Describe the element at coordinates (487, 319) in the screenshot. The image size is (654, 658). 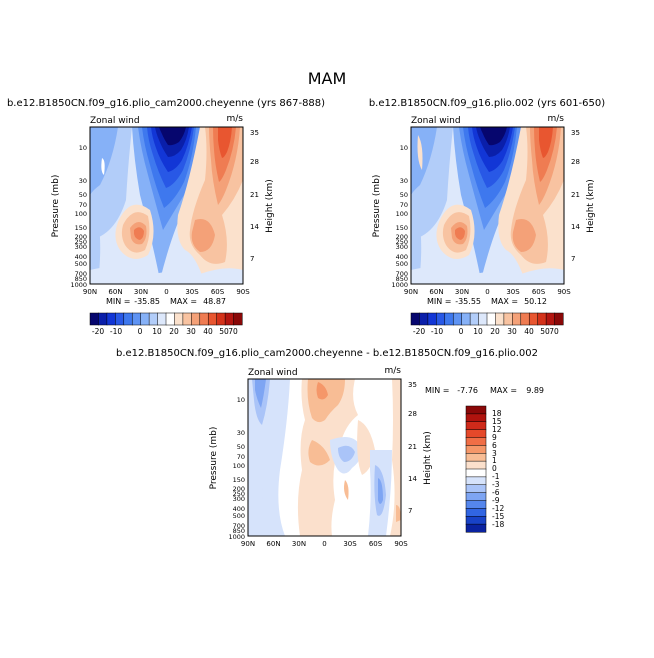
I see `panel-2-colorbar` at that location.